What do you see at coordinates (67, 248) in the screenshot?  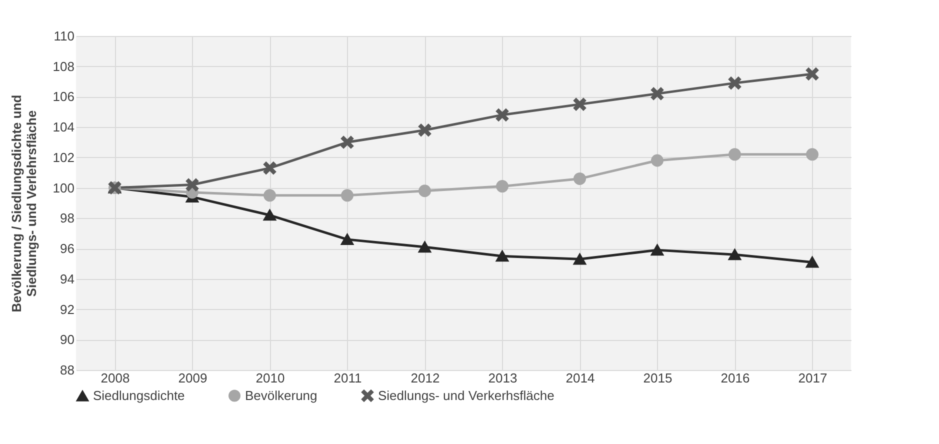 I see `y-tick-label: 96` at bounding box center [67, 248].